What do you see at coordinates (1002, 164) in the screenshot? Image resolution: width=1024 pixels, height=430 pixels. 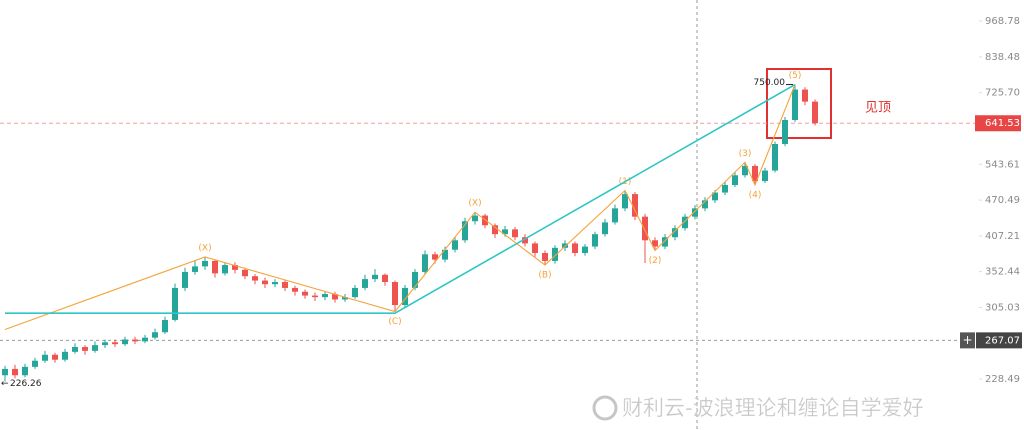 I see `y-tick-label: 543.61` at bounding box center [1002, 164].